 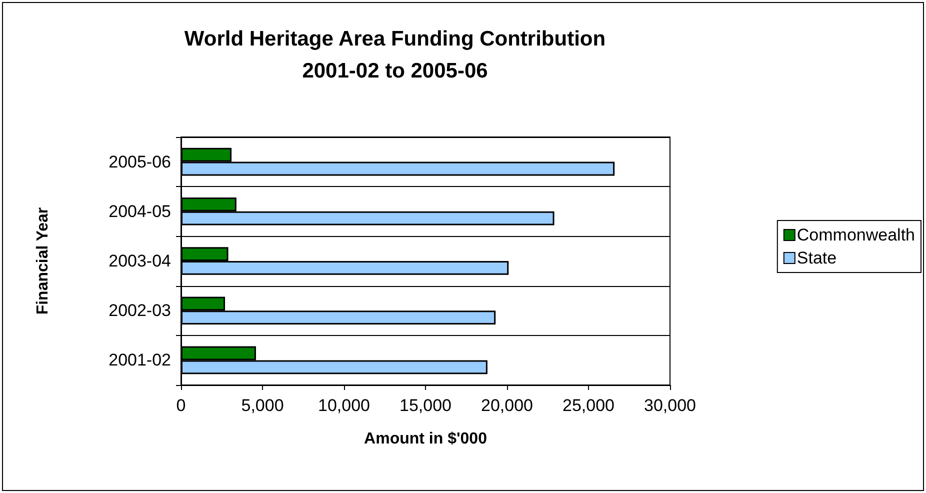 I want to click on y-tick-label: 2004-05, so click(x=139, y=211).